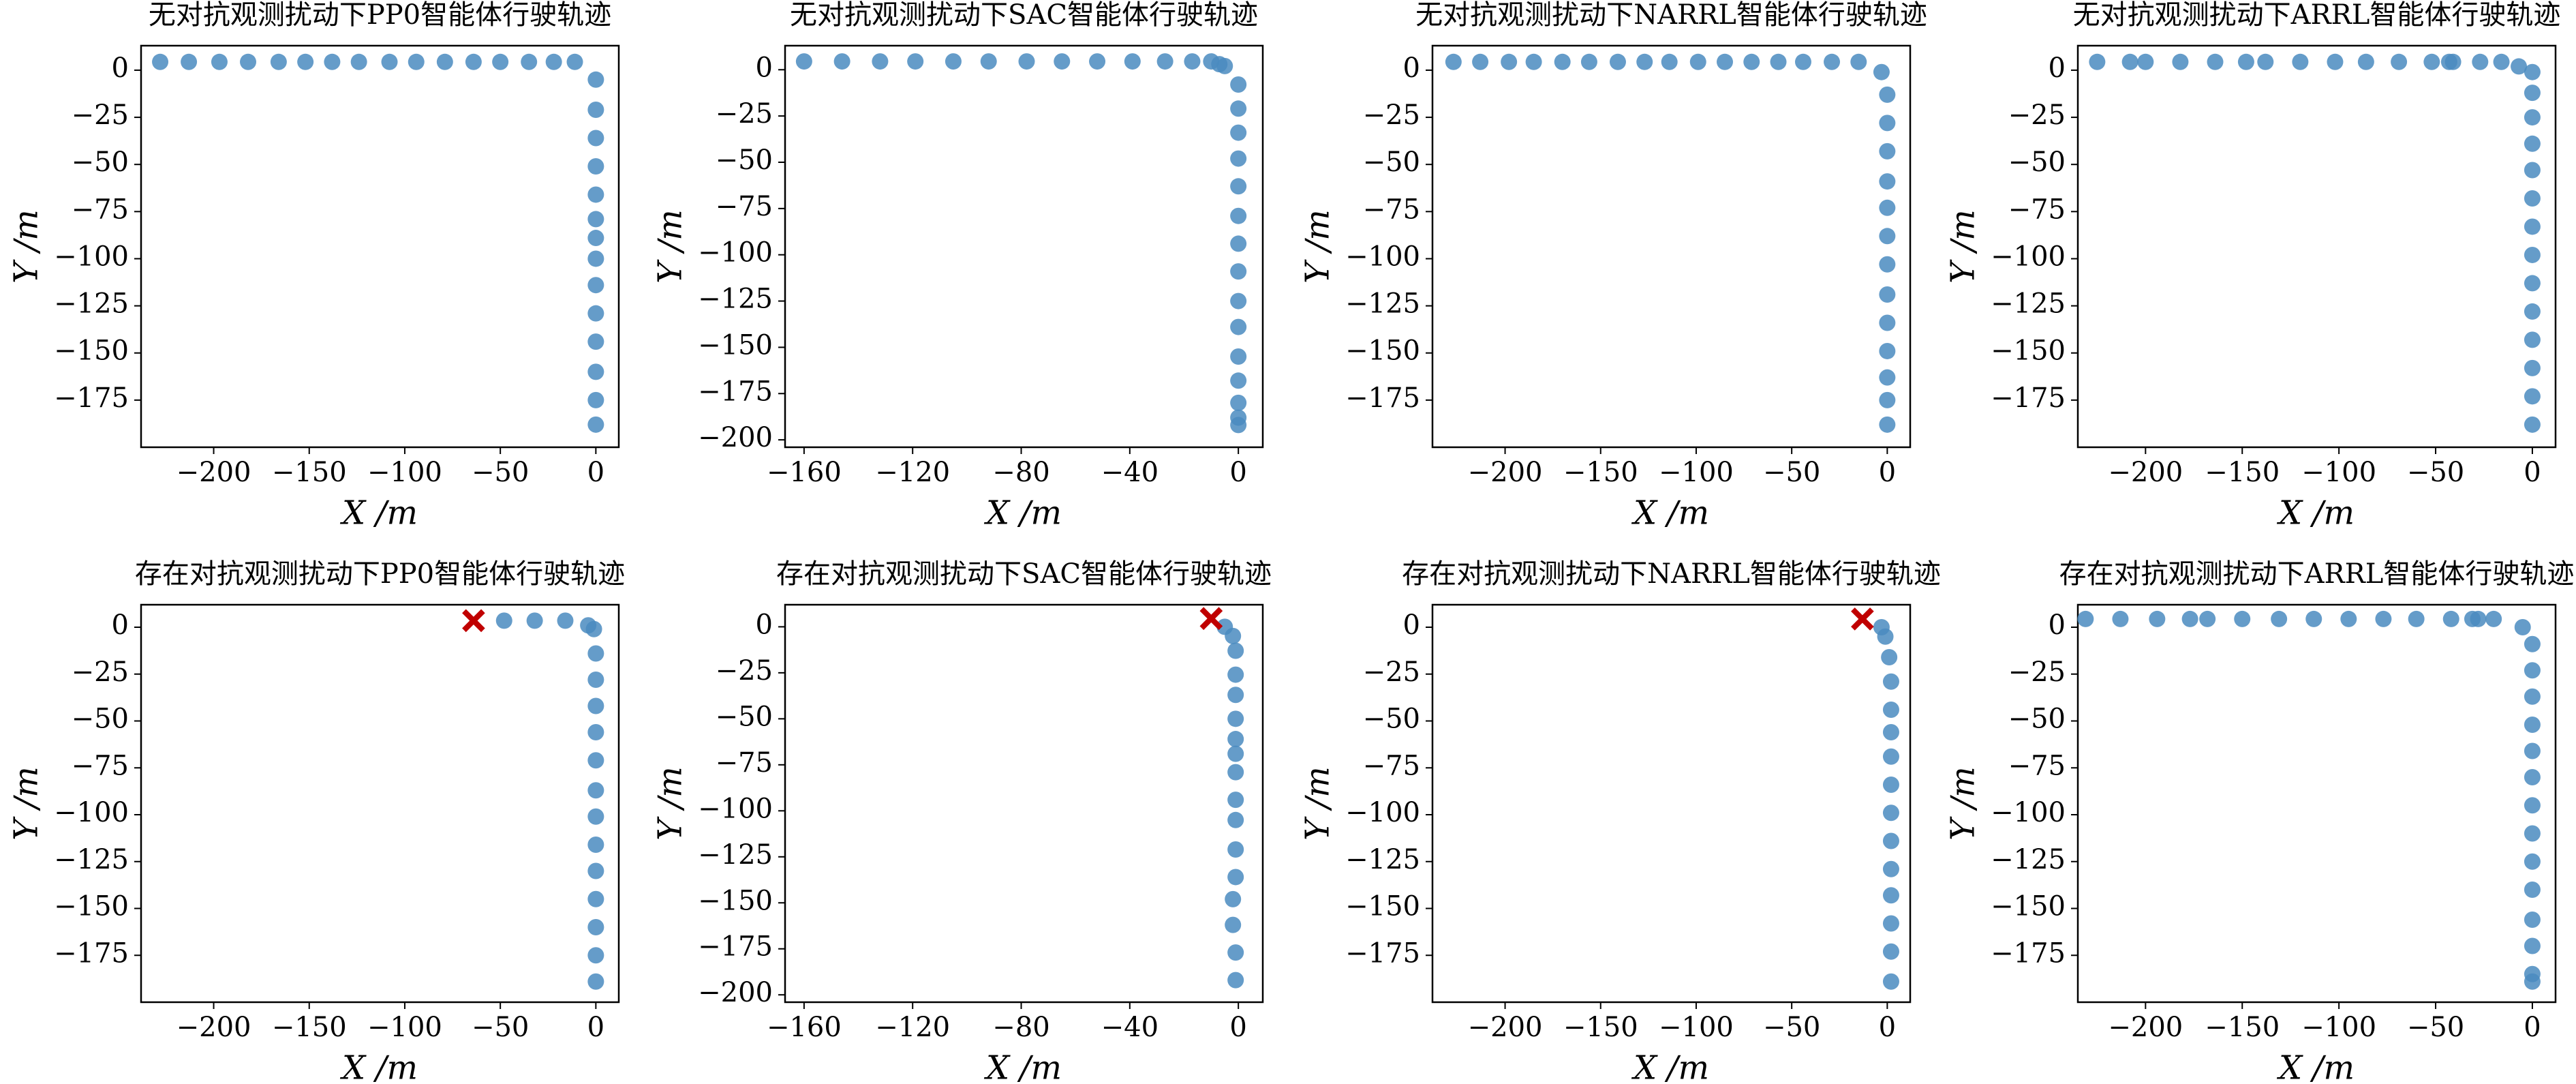 The width and height of the screenshot is (2576, 1084). What do you see at coordinates (805, 472) in the screenshot?
I see `x-tick-label: −160` at bounding box center [805, 472].